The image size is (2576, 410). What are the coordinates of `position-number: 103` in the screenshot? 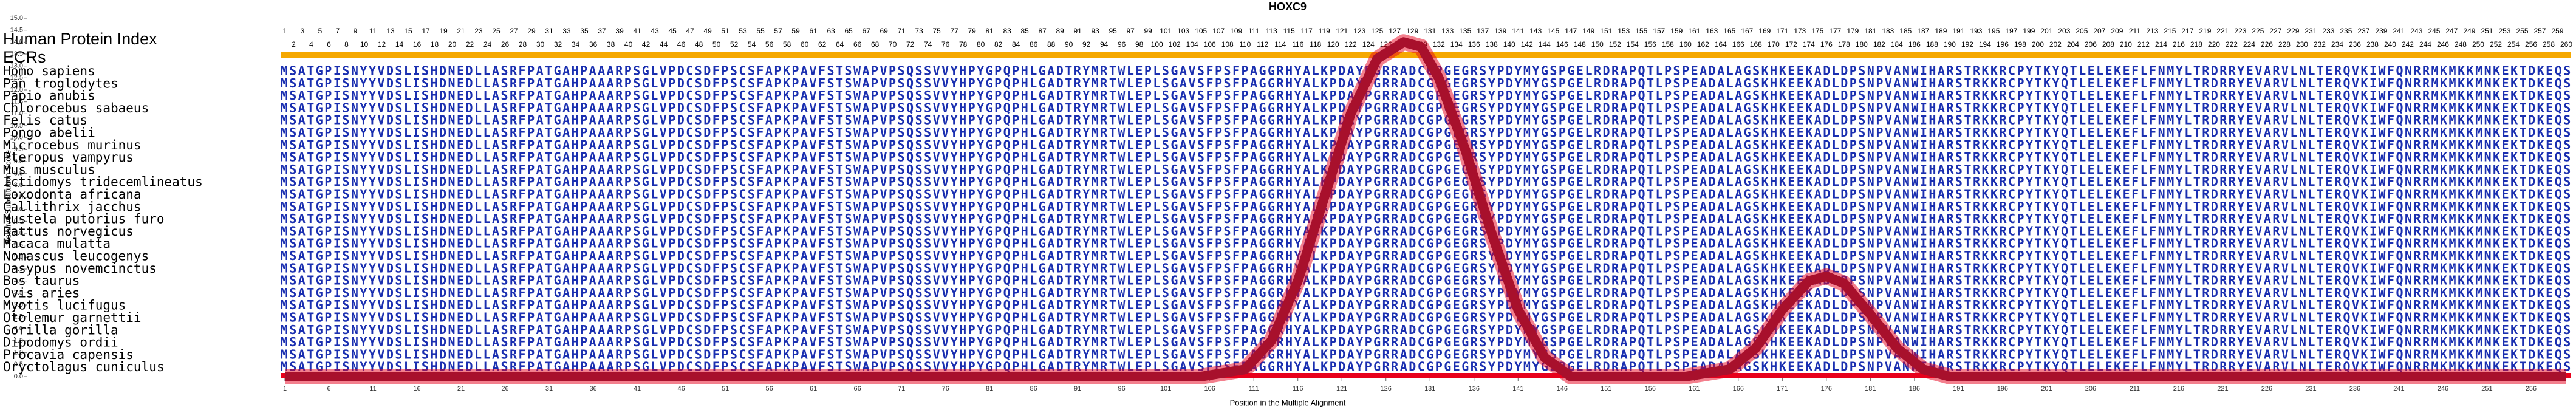 It's located at (1183, 31).